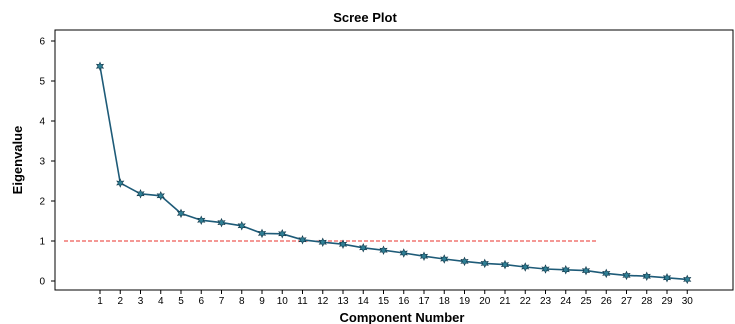 This screenshot has width=735, height=324. I want to click on x-axis-title: Component Number, so click(402, 317).